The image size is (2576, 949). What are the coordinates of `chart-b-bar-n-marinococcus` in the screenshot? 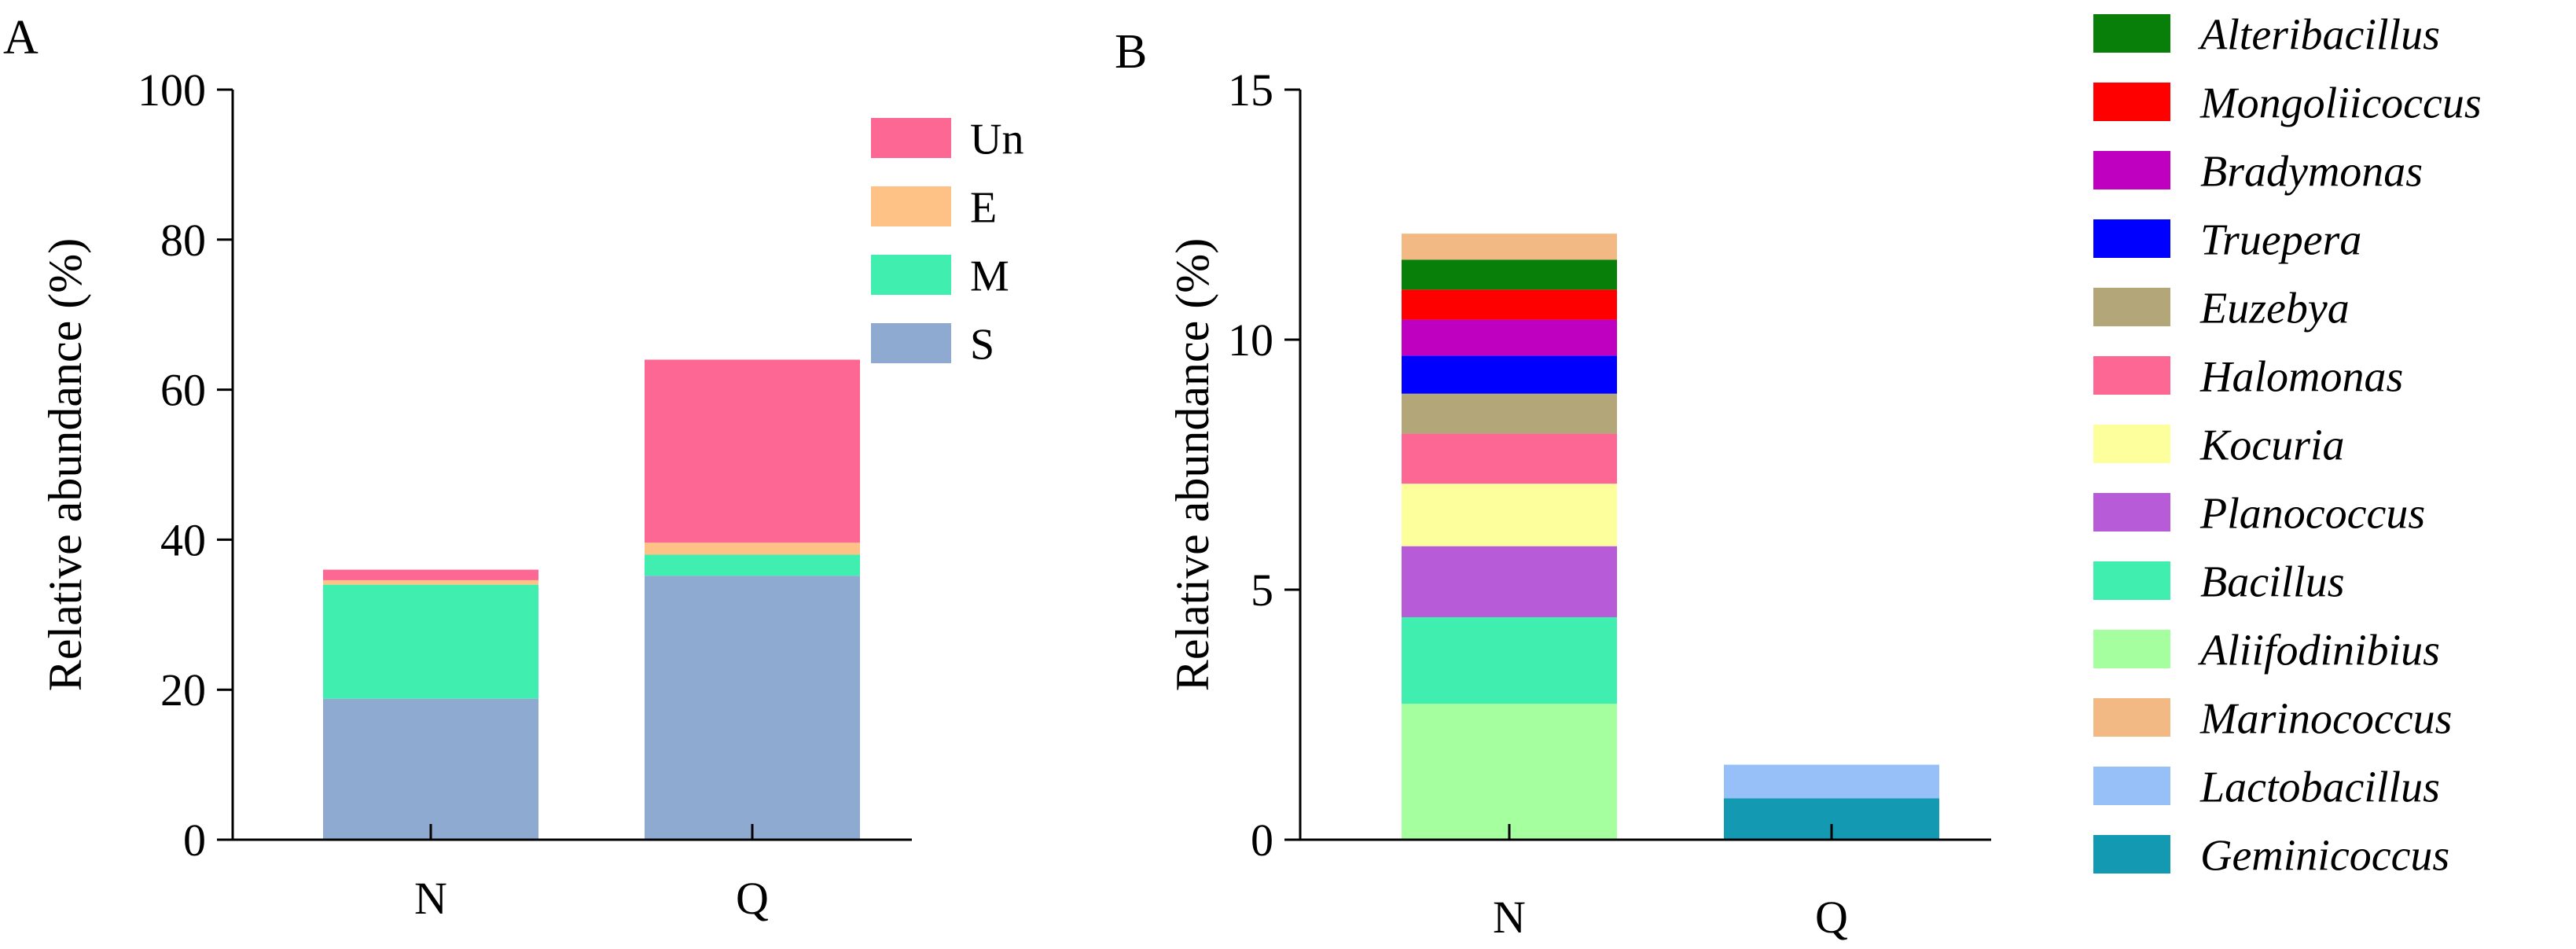 It's located at (1509, 247).